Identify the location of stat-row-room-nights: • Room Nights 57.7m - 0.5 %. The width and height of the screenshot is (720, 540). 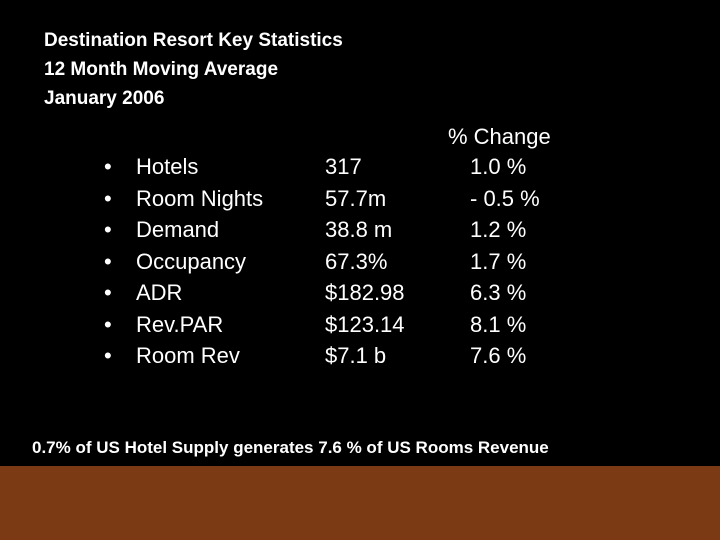
(360, 199).